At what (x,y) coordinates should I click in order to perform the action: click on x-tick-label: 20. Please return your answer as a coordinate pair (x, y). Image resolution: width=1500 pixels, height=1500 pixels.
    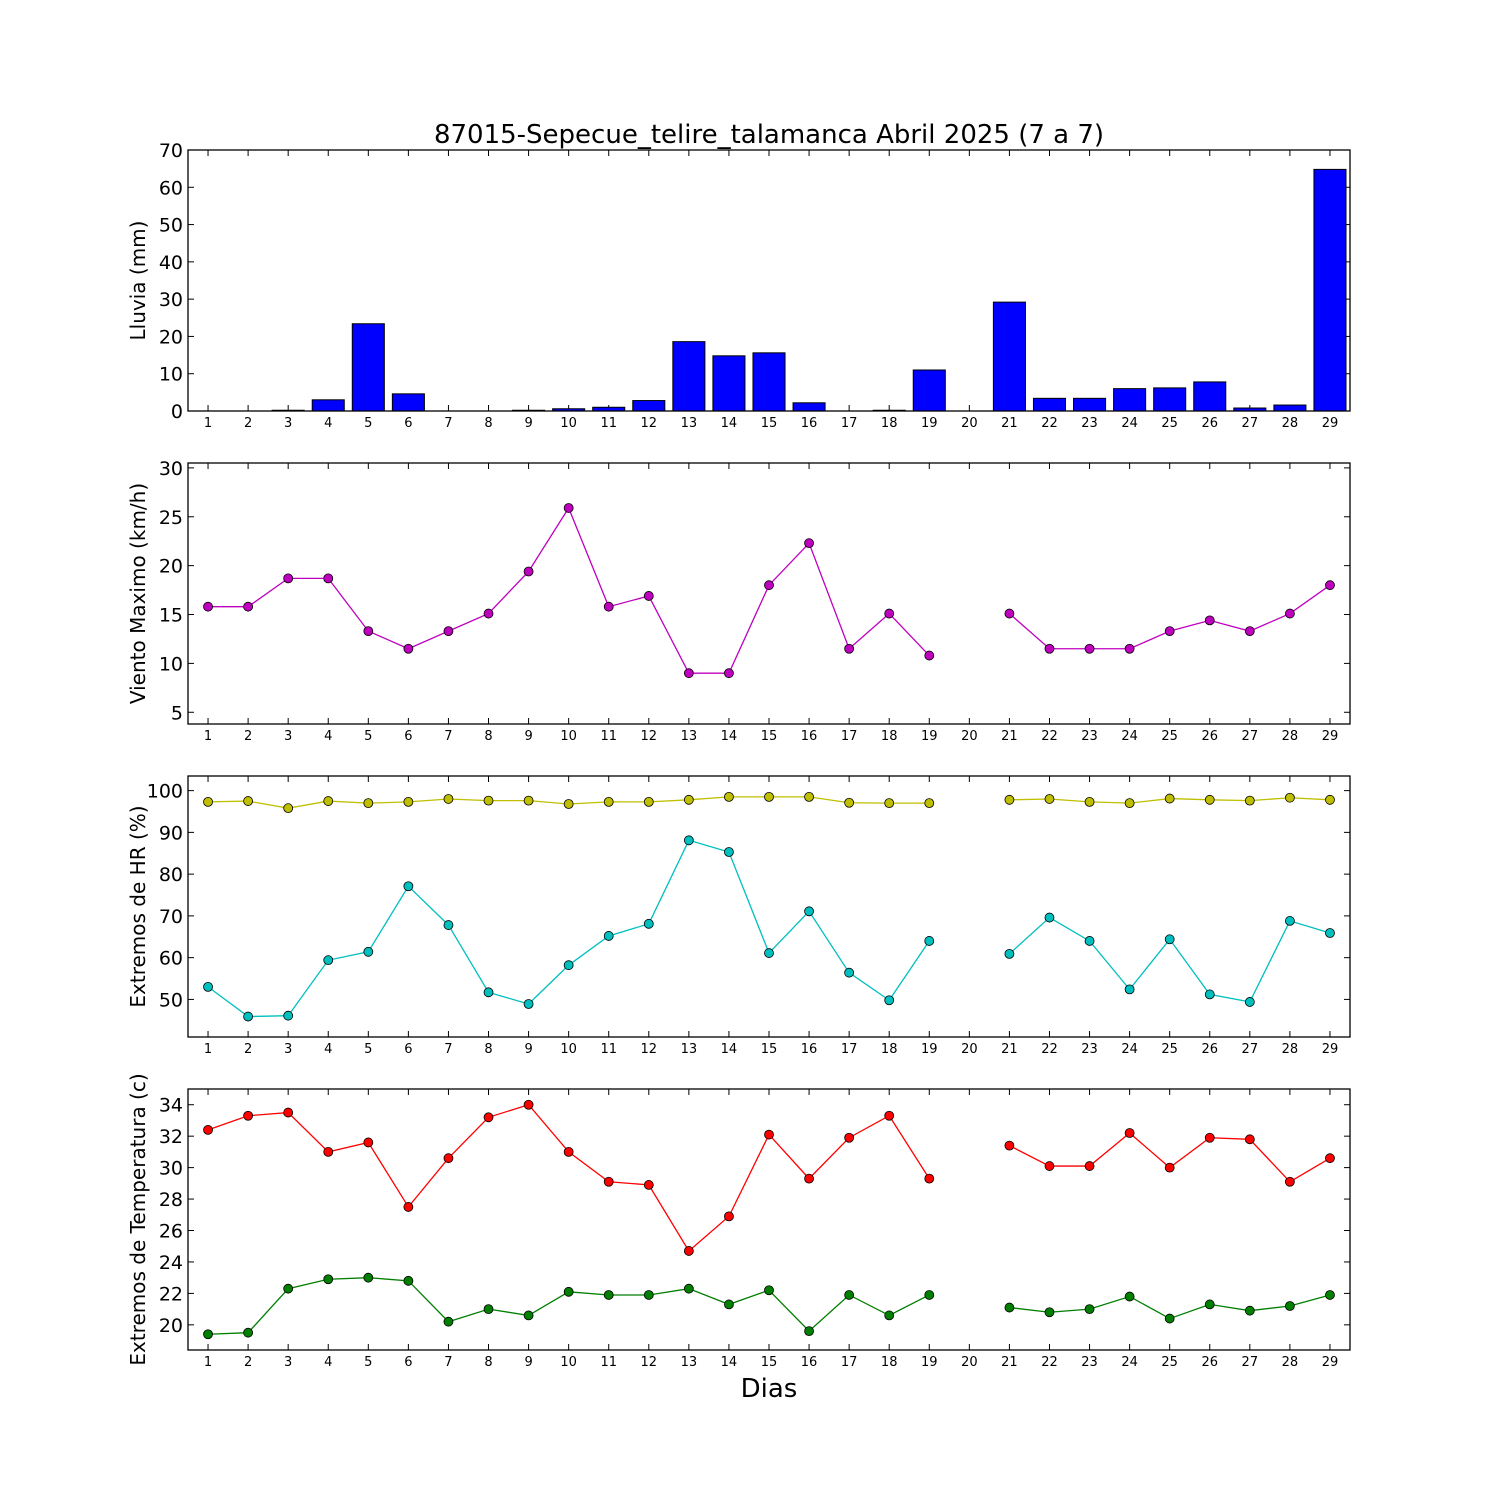
    Looking at the image, I should click on (969, 1362).